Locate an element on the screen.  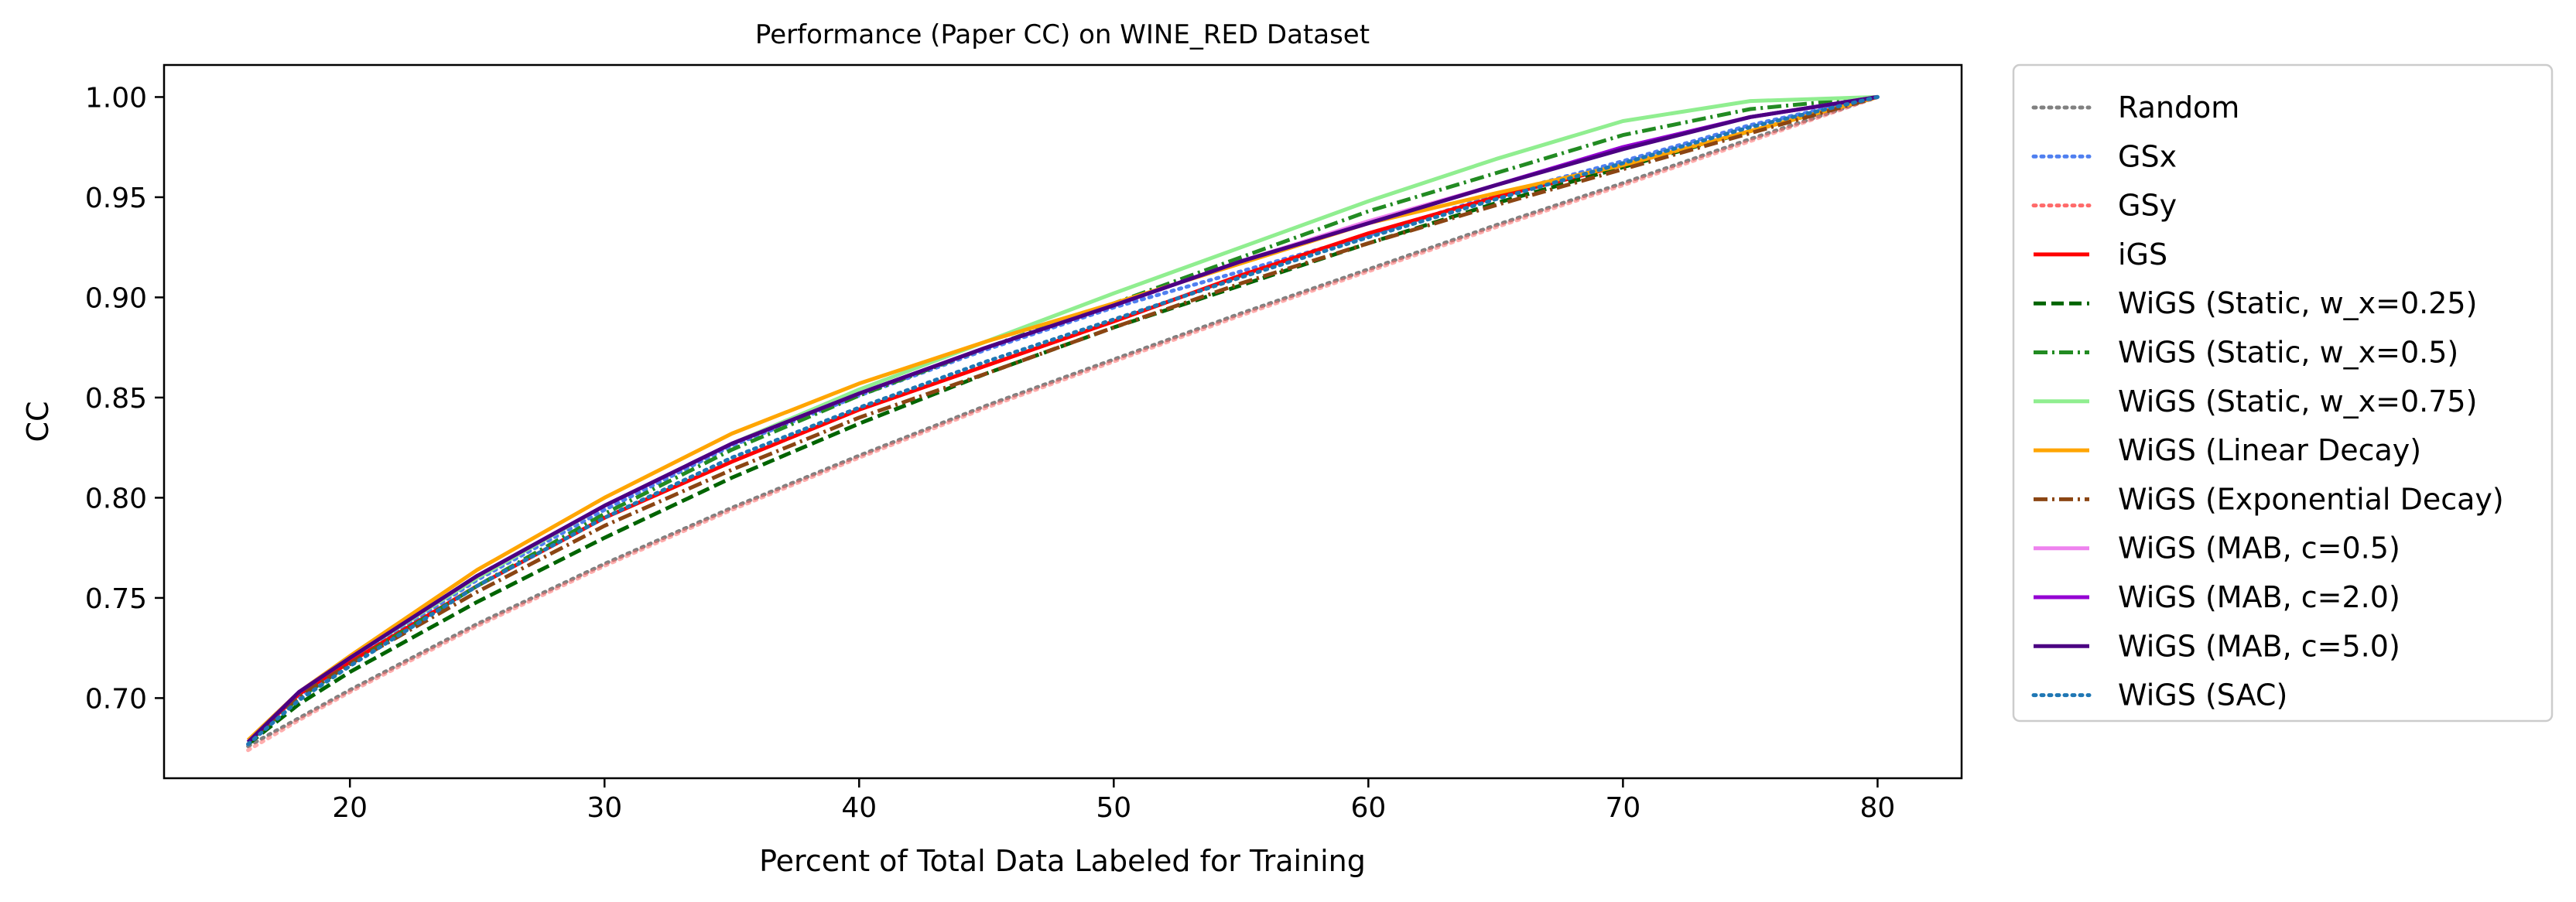
legend-label-wigs-static-w-x-0-25: WiGS (Static, w_x=0.25) is located at coordinates (2298, 303).